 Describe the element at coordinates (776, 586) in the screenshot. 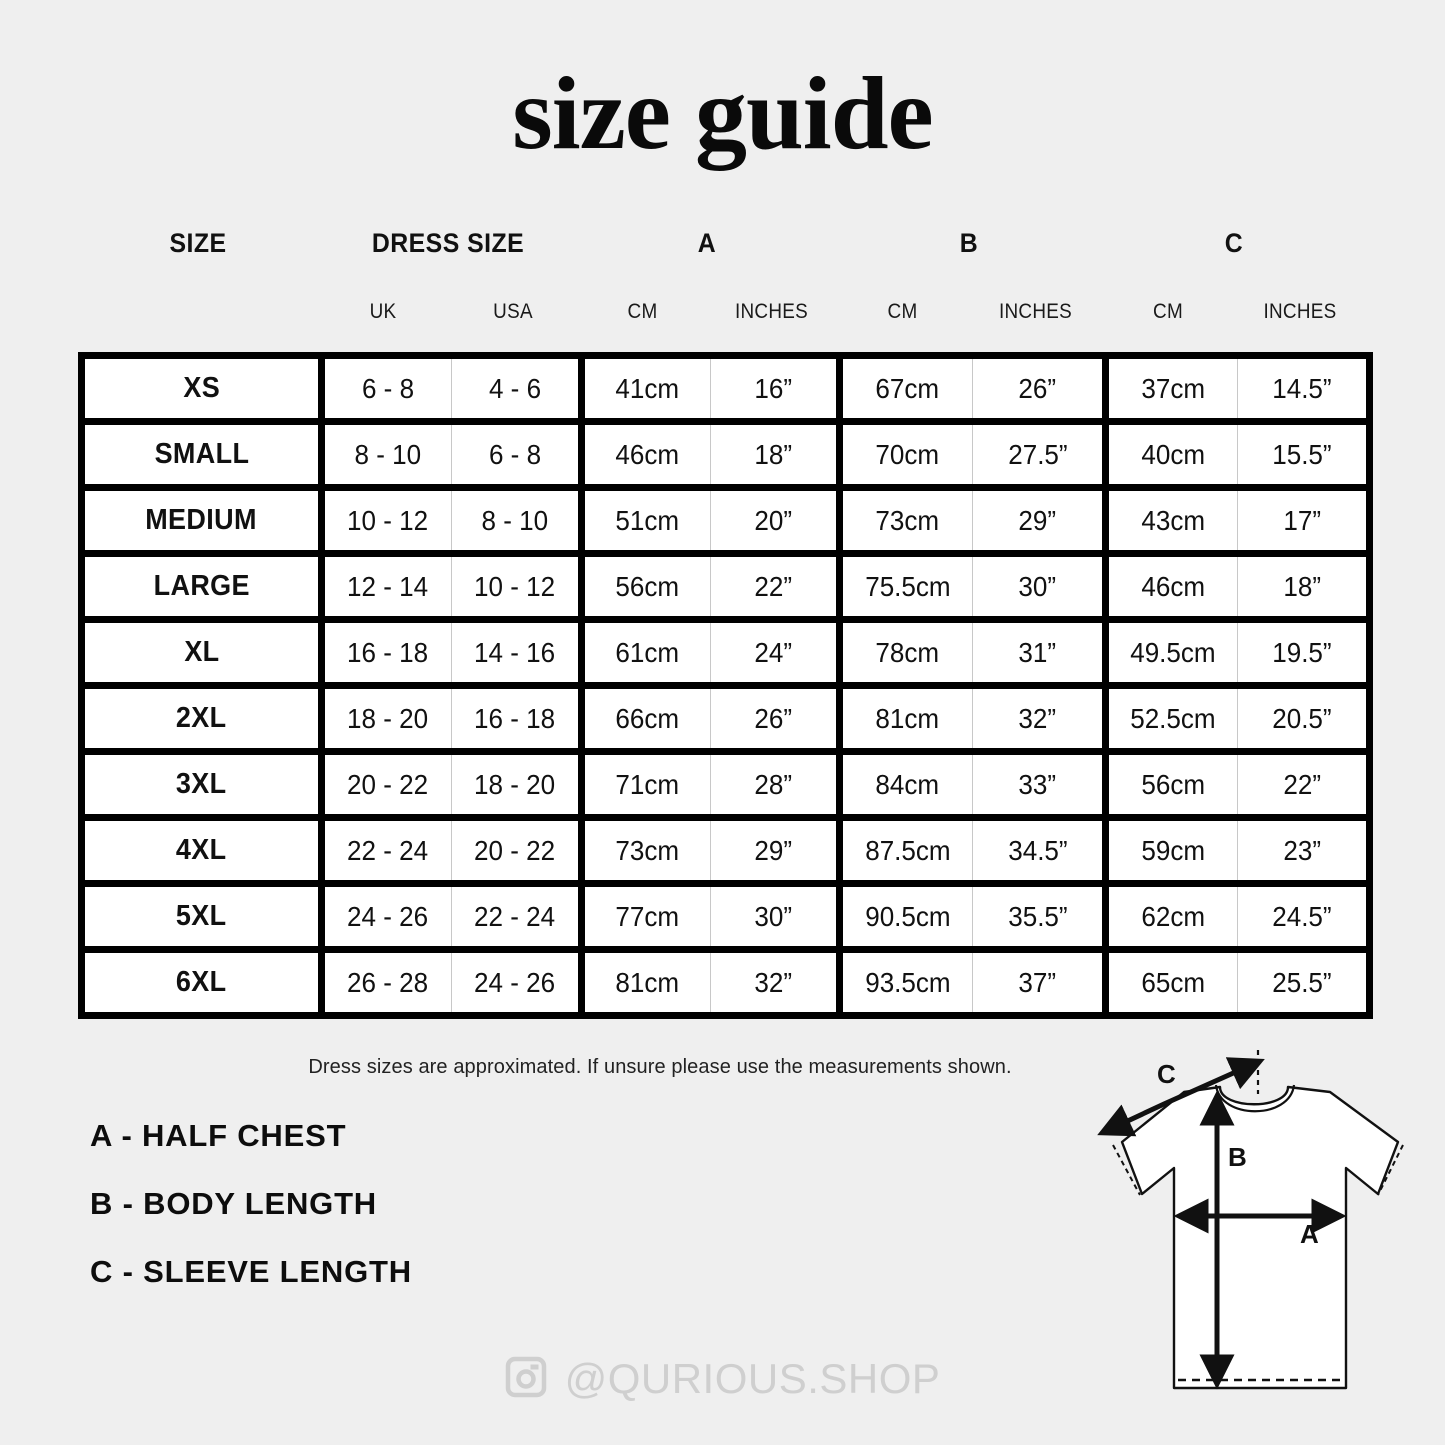

I see `cell-a-inches: 22”` at that location.